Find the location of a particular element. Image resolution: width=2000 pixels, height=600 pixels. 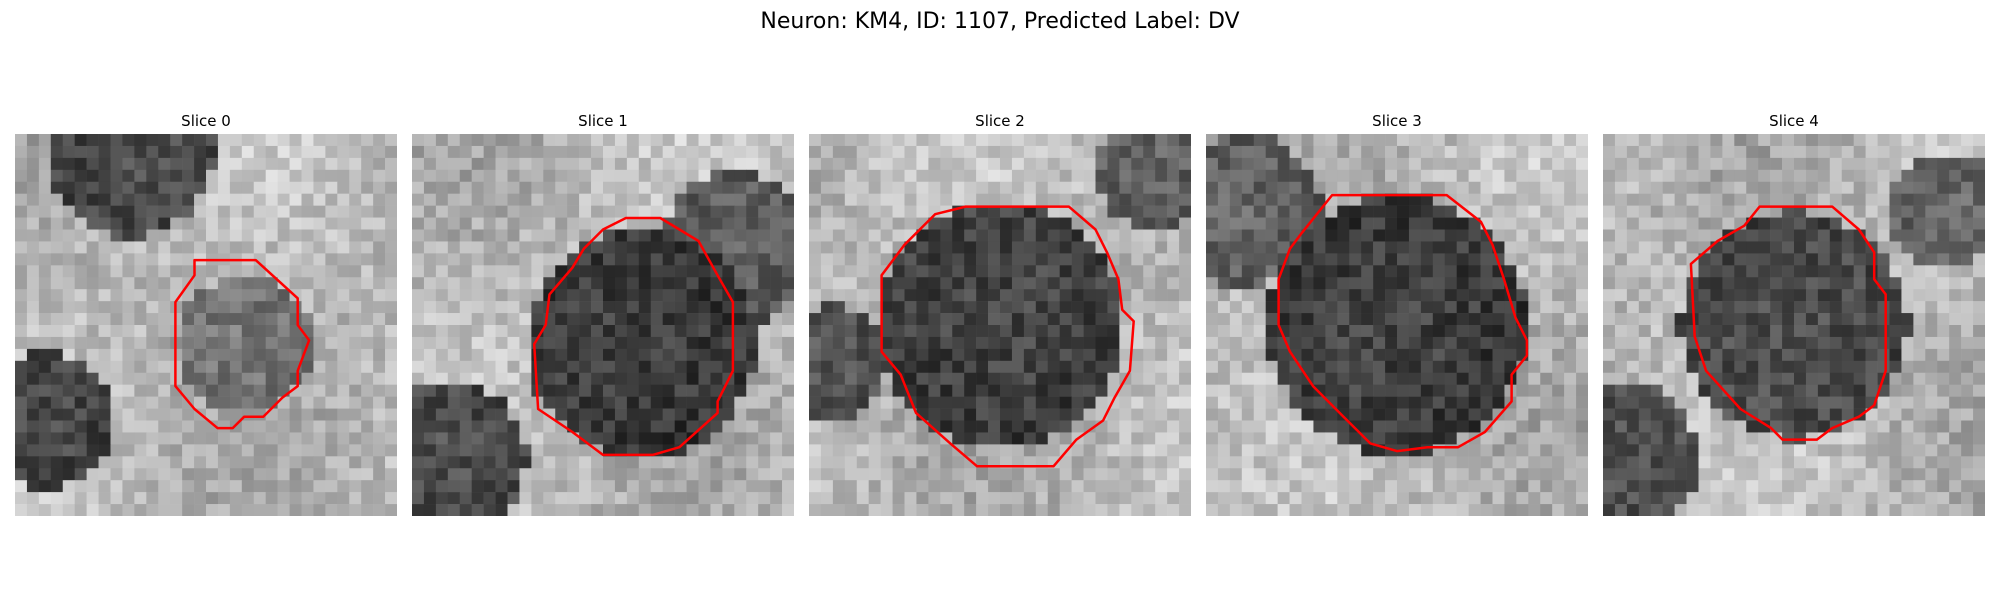

slice-title-4: Slice 4 is located at coordinates (1794, 121).